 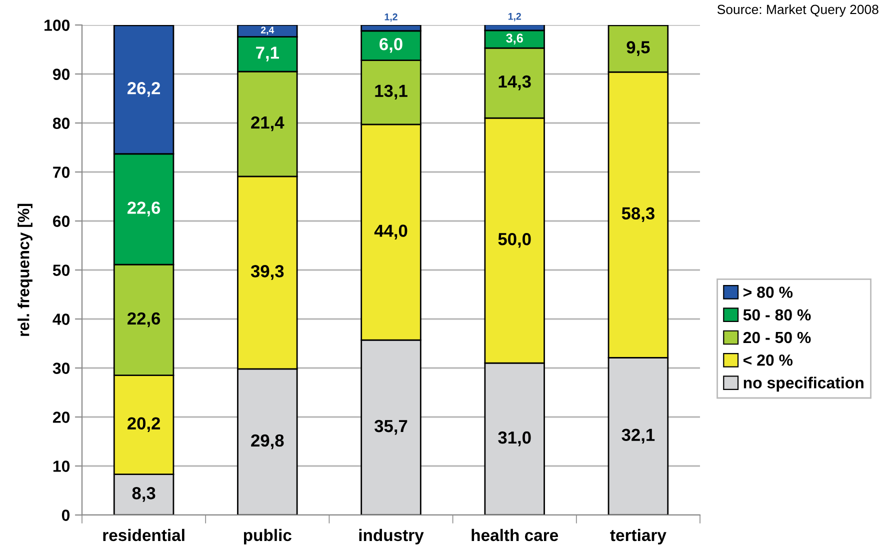 I want to click on y-tick-label: 60, so click(x=61, y=221).